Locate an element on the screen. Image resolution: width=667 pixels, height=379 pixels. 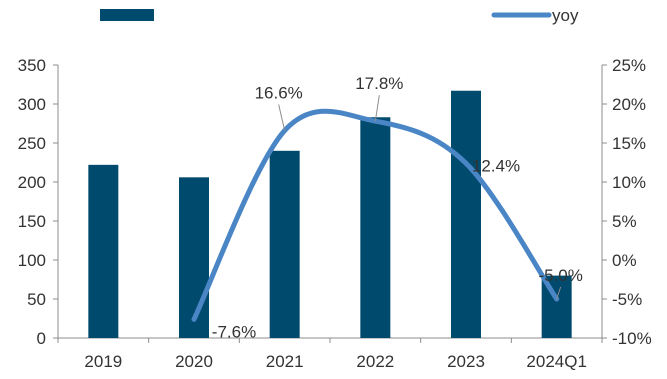
legend-swatch-bars is located at coordinates (127, 15).